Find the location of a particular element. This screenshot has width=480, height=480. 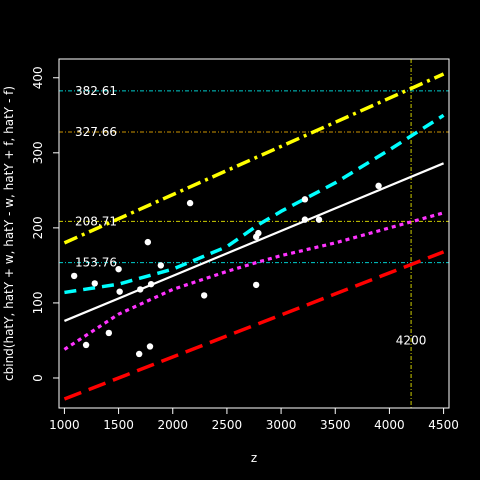

x-axis-title: z is located at coordinates (254, 458).